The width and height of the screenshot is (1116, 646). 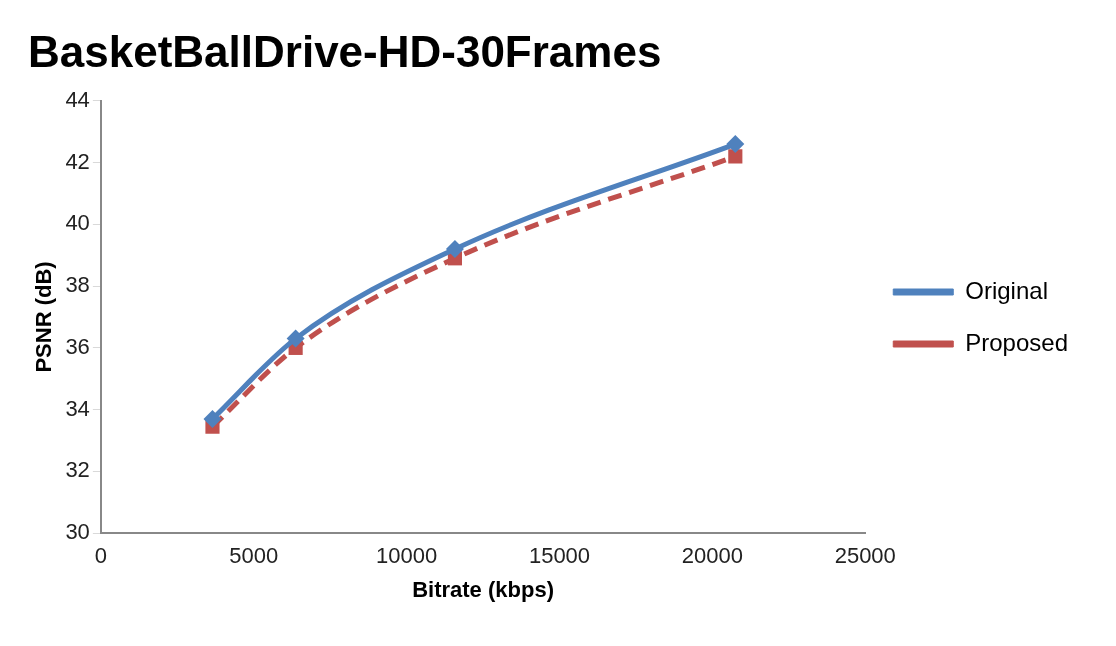 What do you see at coordinates (100, 556) in the screenshot?
I see `x-tick-label: 0` at bounding box center [100, 556].